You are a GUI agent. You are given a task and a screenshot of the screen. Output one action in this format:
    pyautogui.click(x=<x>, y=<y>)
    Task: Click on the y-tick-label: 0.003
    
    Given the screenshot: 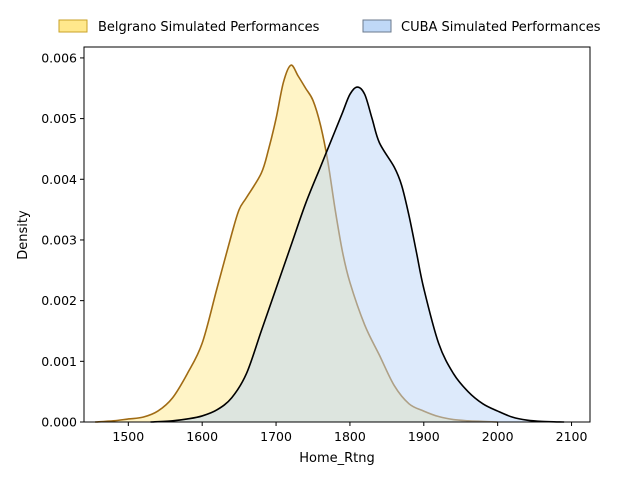 What is the action you would take?
    pyautogui.click(x=59, y=239)
    